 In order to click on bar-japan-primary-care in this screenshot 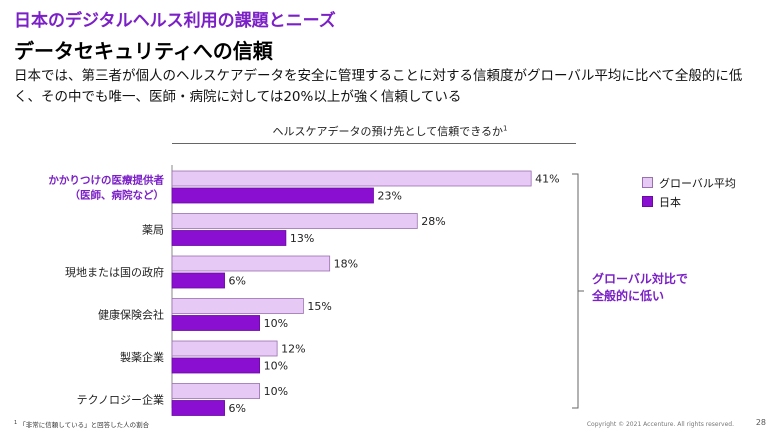, I will do `click(272, 195)`.